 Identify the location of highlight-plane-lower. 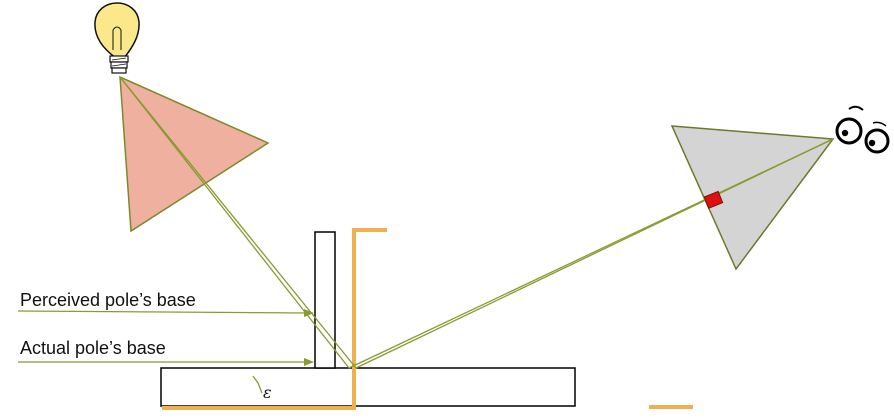
(259, 389).